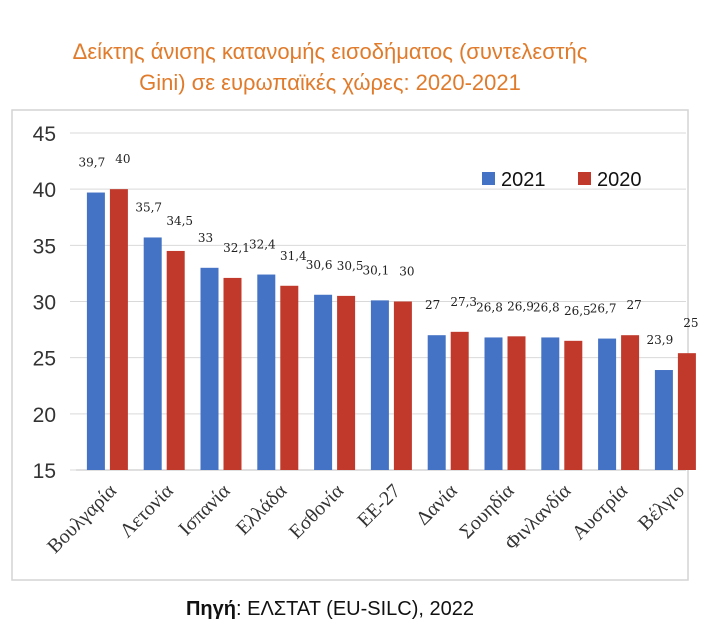 Image resolution: width=725 pixels, height=631 pixels. I want to click on data-label: 30,5, so click(350, 266).